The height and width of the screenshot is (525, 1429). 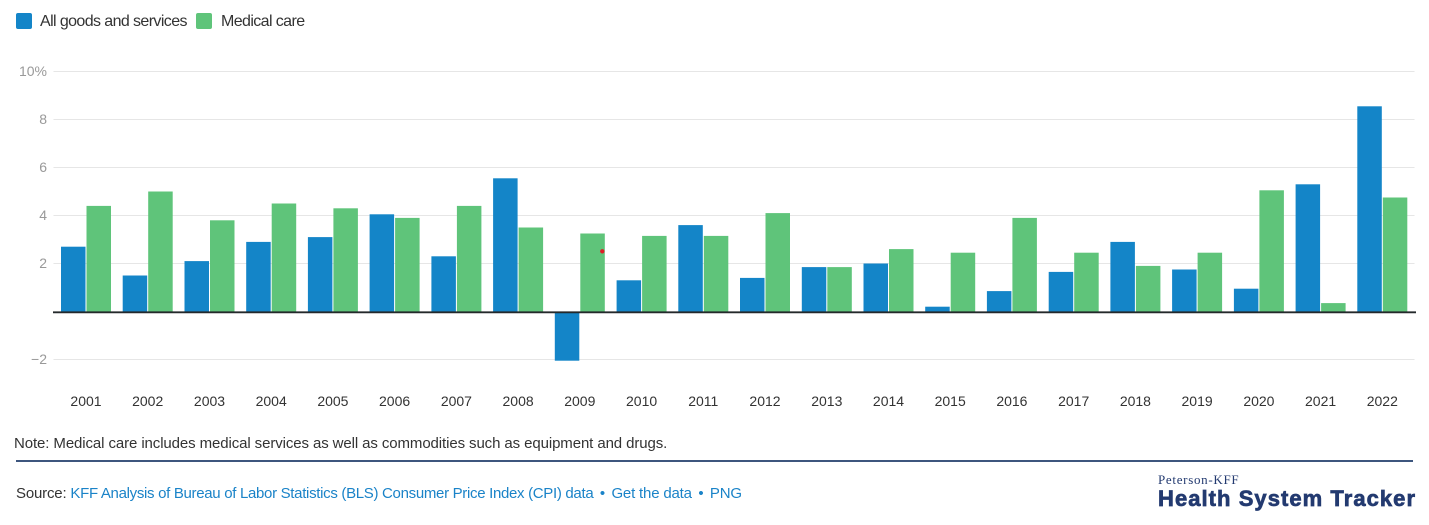 I want to click on svg-text: 2010, so click(x=641, y=401).